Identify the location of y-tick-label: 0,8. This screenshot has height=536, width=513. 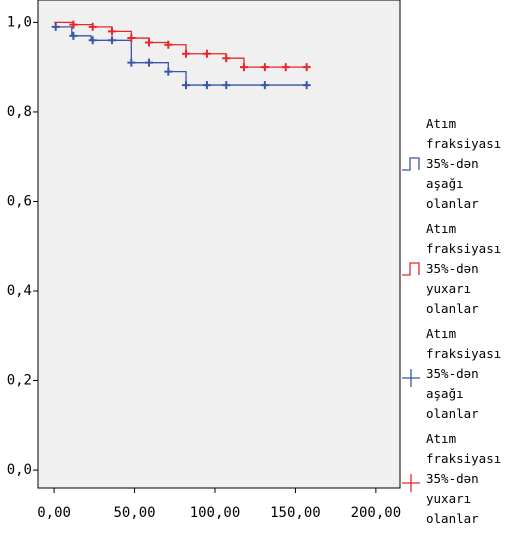
(19, 112).